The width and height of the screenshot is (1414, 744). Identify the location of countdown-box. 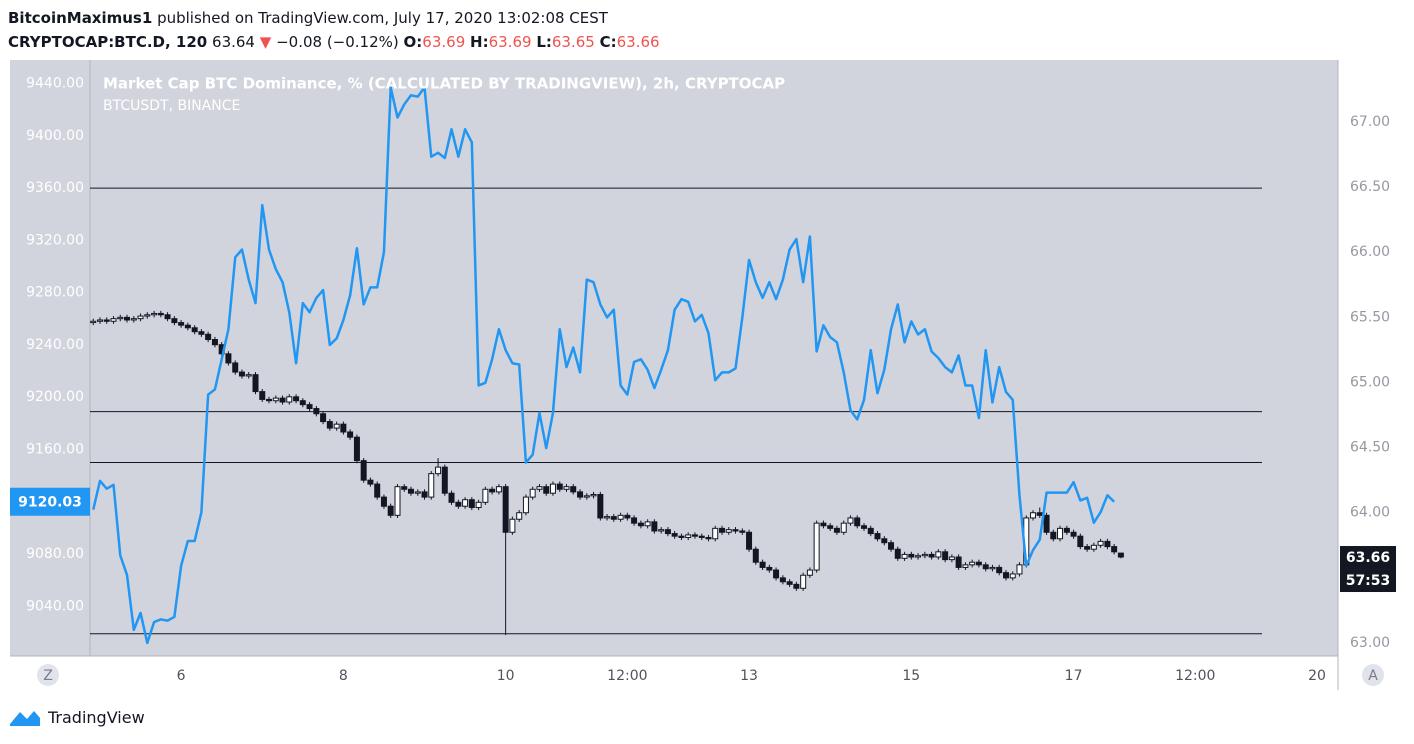
(1368, 581).